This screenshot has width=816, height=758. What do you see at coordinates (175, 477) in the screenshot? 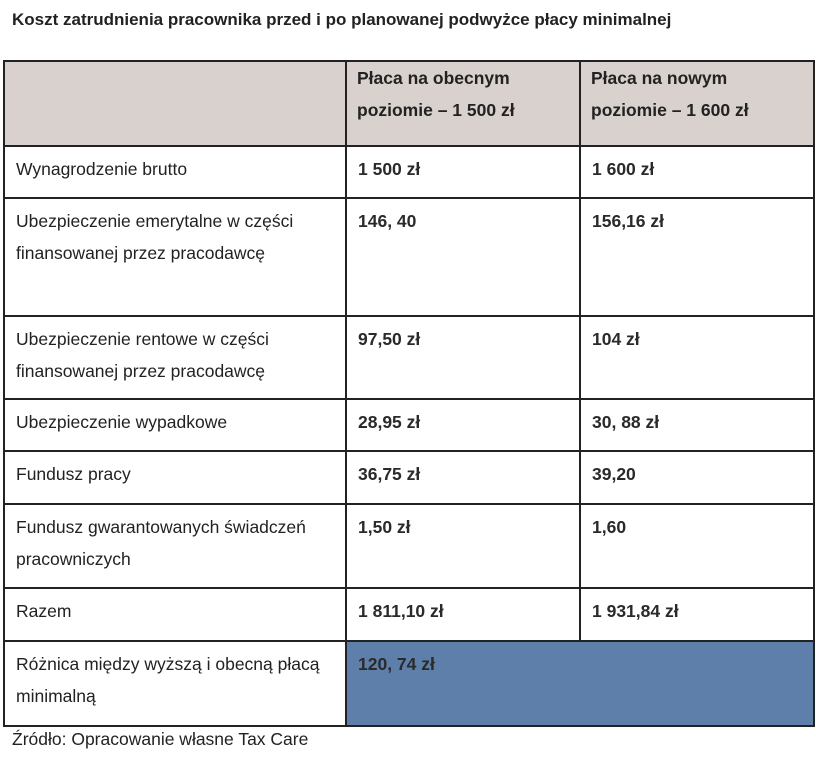
I see `row-label: Fundusz pracy` at bounding box center [175, 477].